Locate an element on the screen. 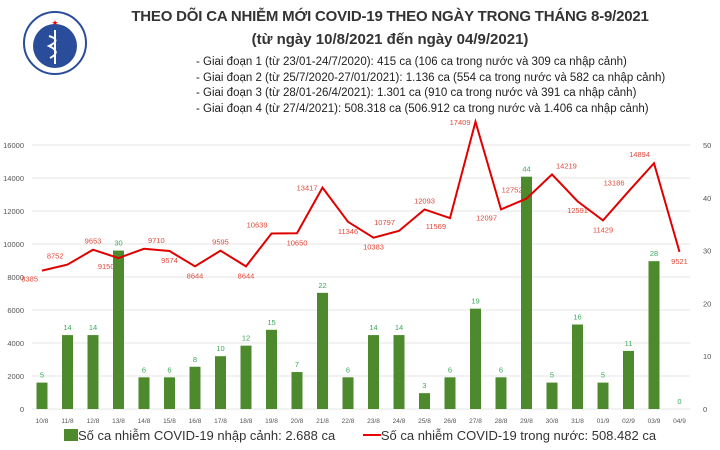 The height and width of the screenshot is (450, 720). line-data-label: 9521 is located at coordinates (679, 261).